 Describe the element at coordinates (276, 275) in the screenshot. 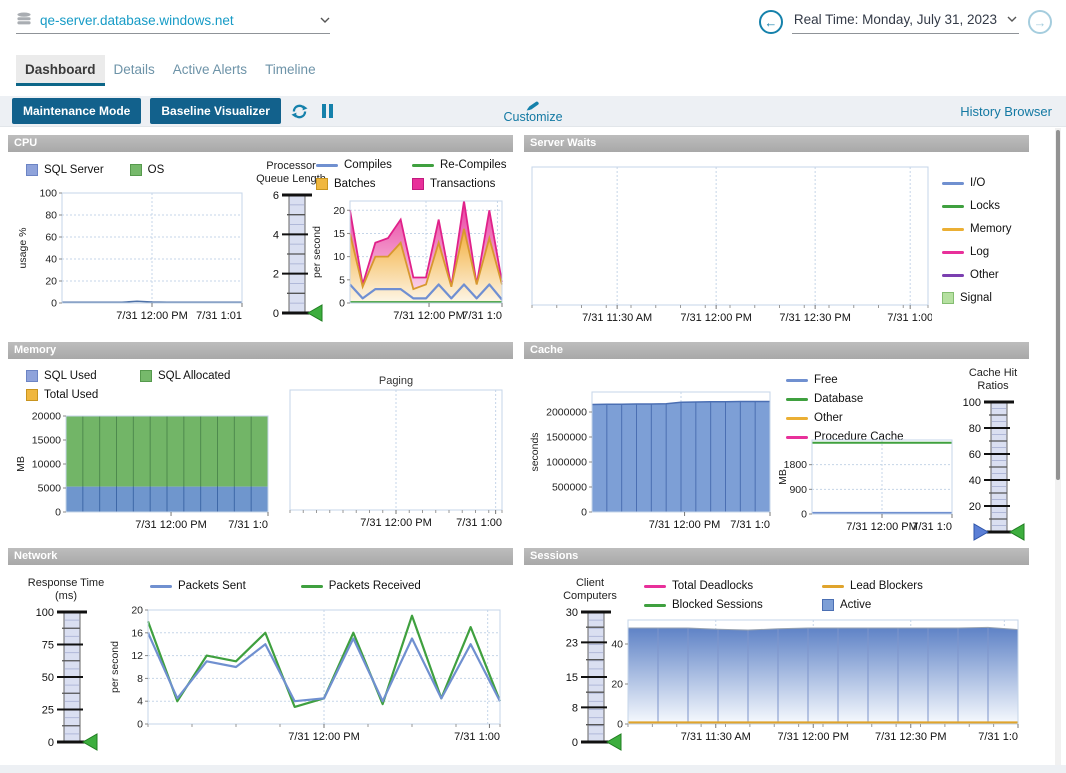

I see `svg-text: 2` at that location.